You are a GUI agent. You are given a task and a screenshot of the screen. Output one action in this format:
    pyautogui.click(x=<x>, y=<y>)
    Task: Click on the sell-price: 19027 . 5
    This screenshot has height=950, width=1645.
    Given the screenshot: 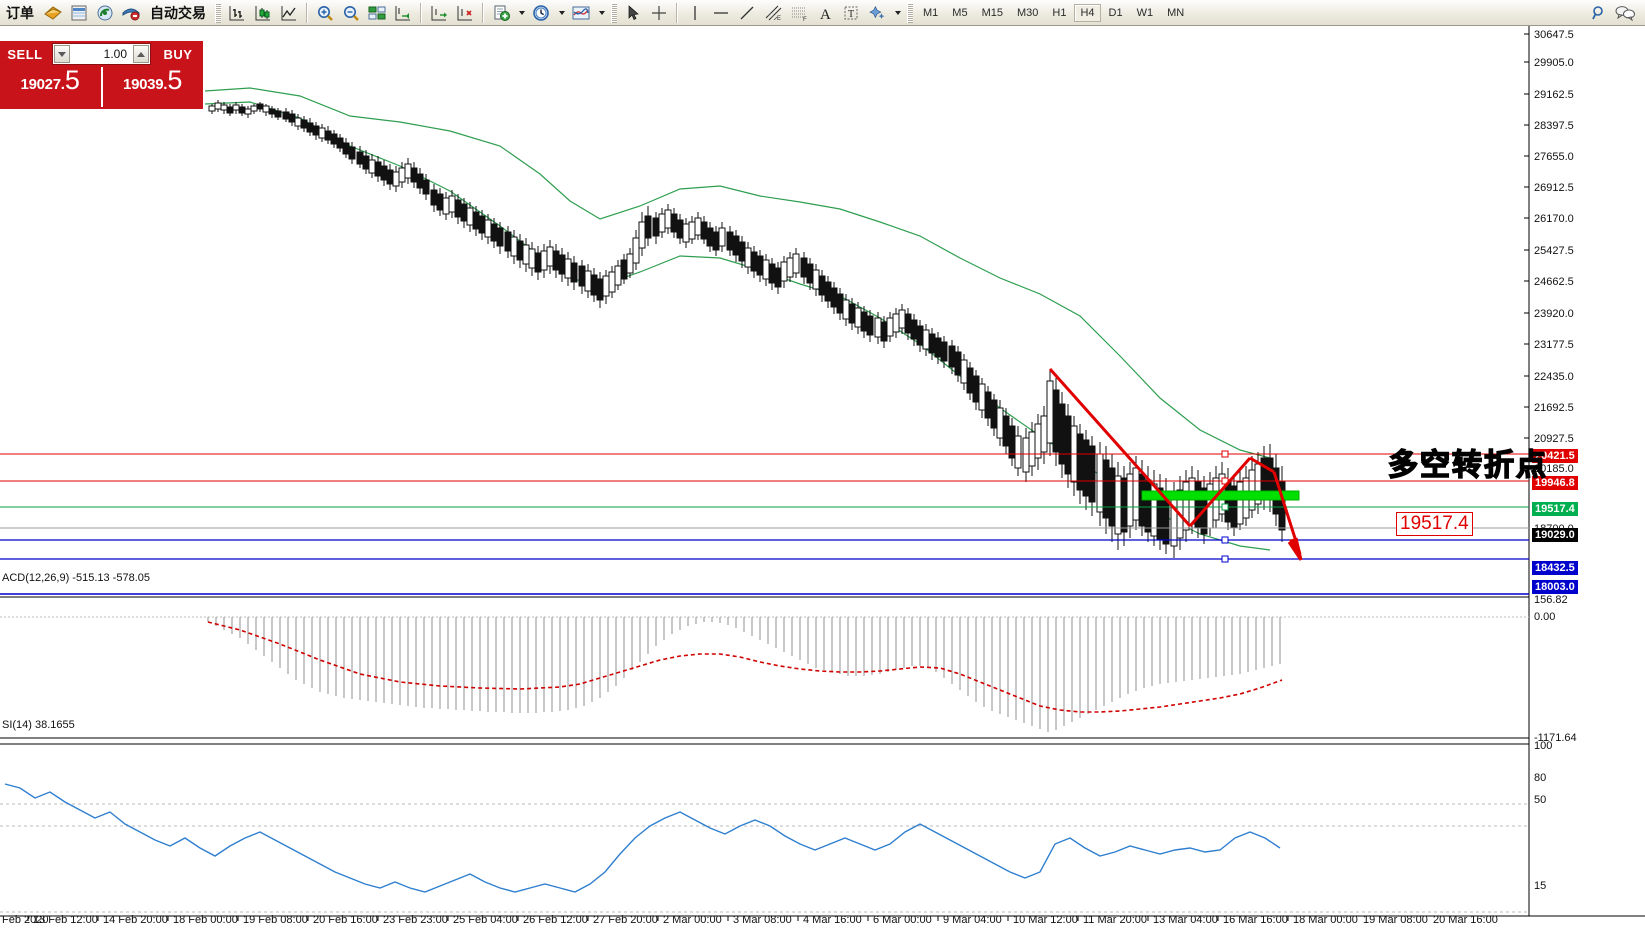 What is the action you would take?
    pyautogui.click(x=50, y=87)
    